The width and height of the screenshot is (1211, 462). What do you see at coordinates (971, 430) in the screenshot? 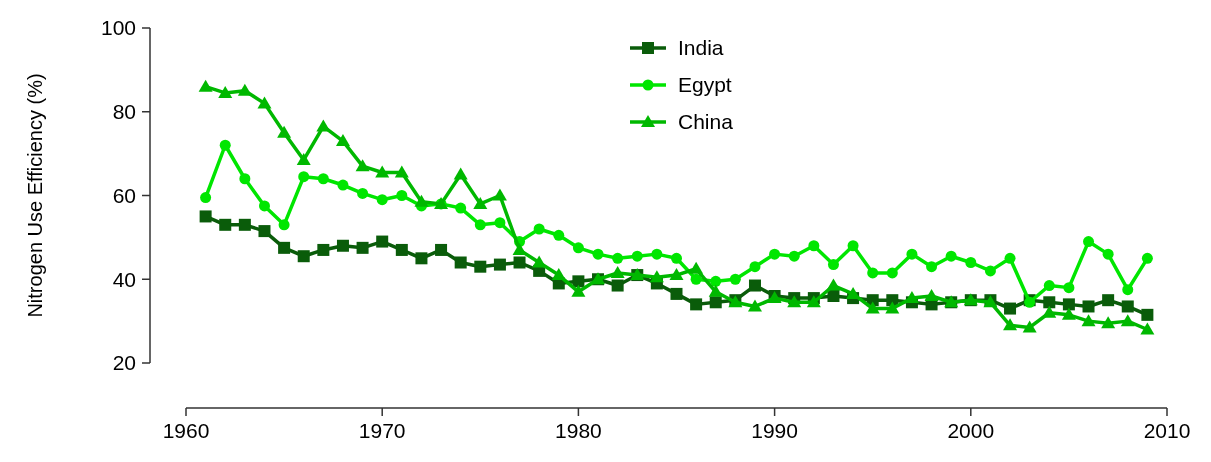
I see `x-tick-label: 2000` at bounding box center [971, 430].